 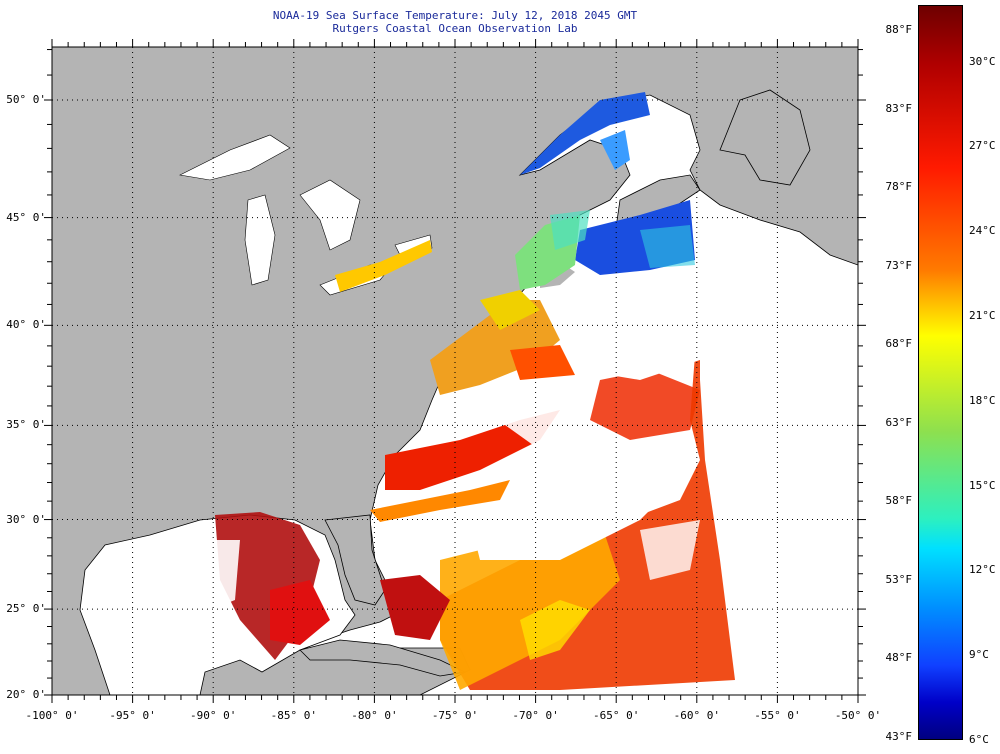 What do you see at coordinates (899, 265) in the screenshot?
I see `fahrenheit-label: 73°F` at bounding box center [899, 265].